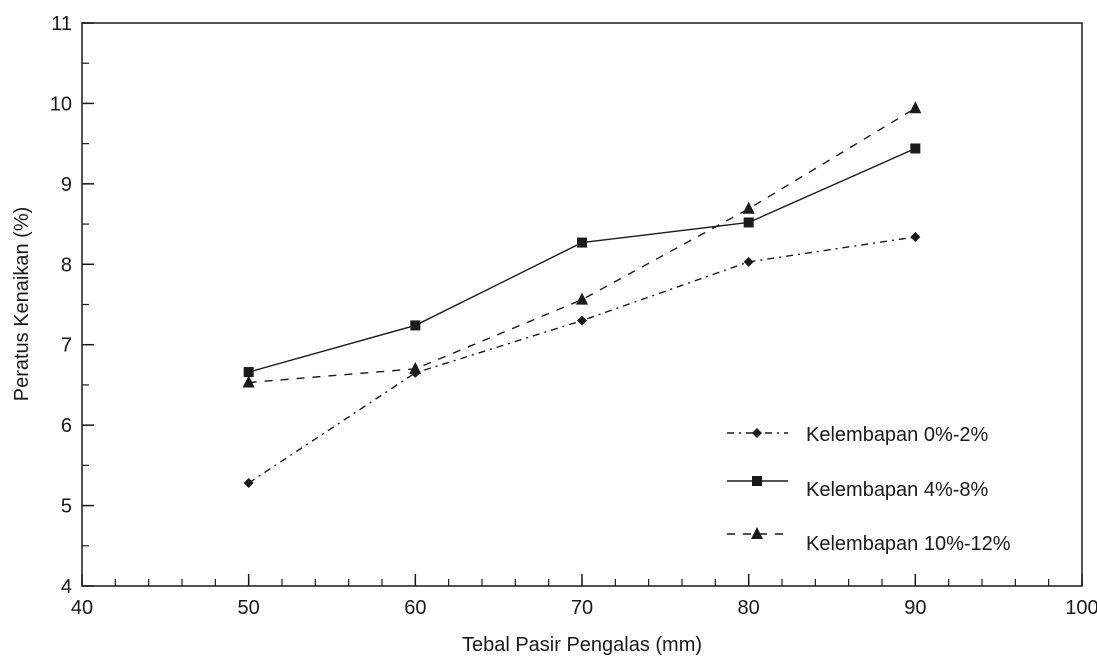  Describe the element at coordinates (82, 608) in the screenshot. I see `x-tick-label-0: 40` at that location.